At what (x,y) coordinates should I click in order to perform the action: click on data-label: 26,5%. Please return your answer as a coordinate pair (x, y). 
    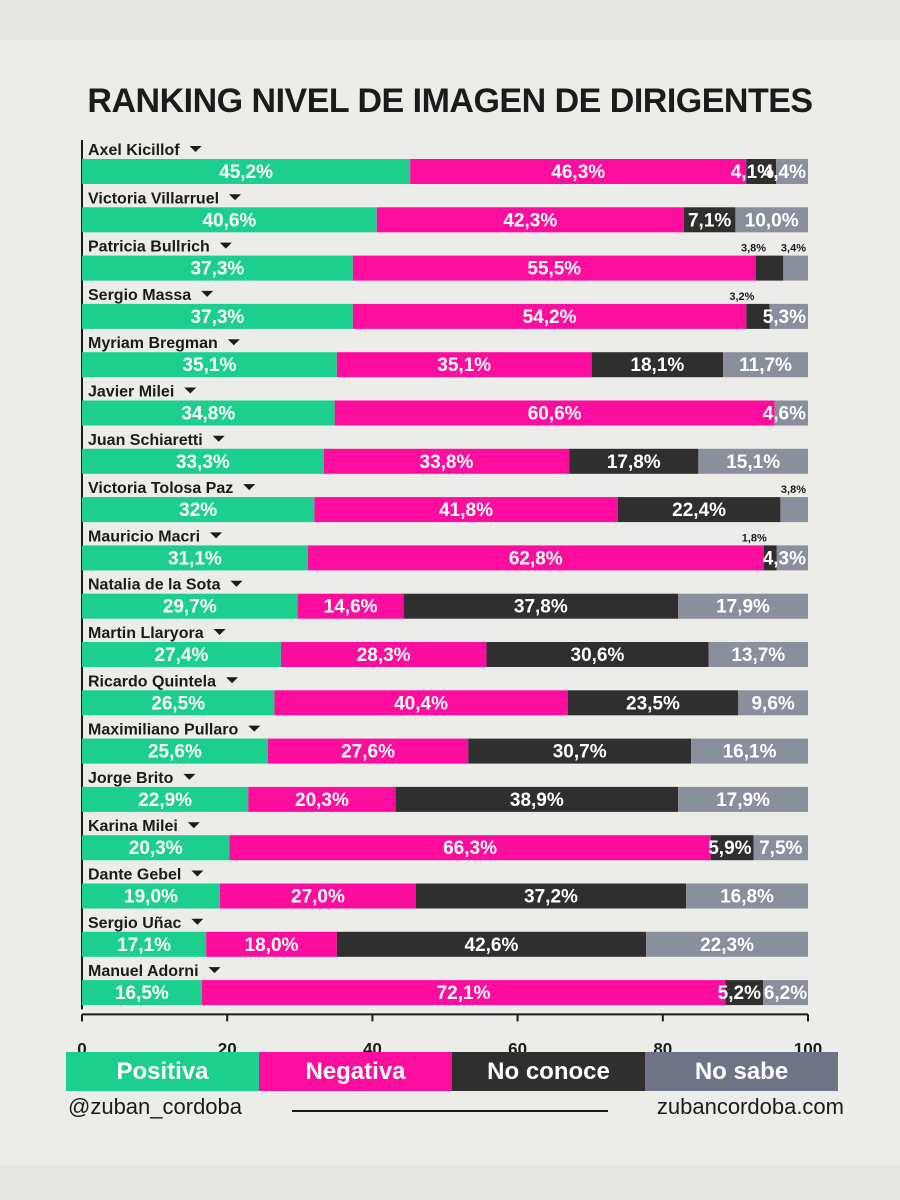
    Looking at the image, I should click on (178, 703).